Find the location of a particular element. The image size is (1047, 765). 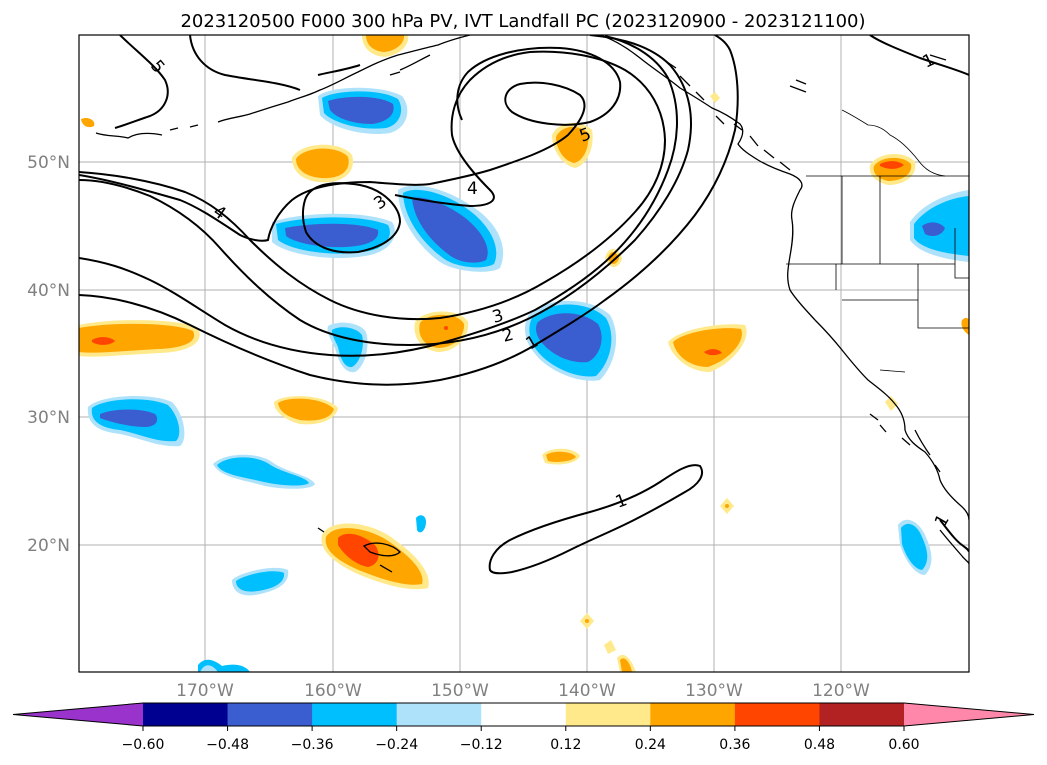

contour-alaska-arc is located at coordinates (275, 63).